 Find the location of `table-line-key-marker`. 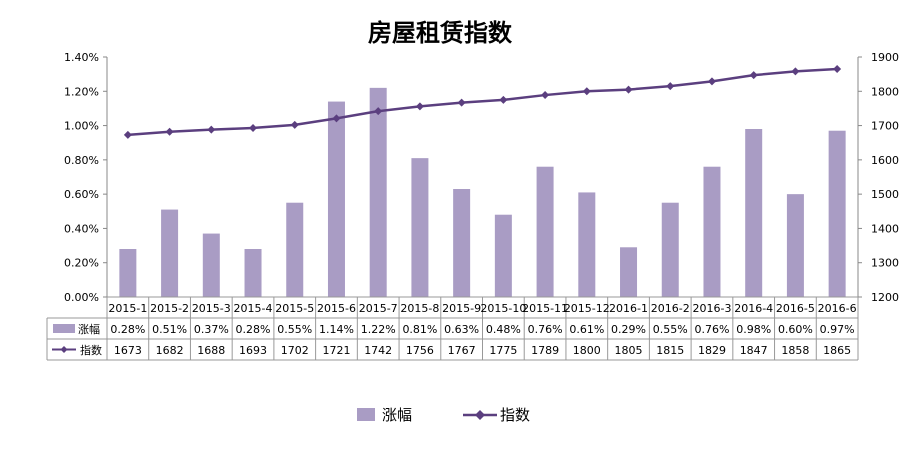

table-line-key-marker is located at coordinates (64, 349).